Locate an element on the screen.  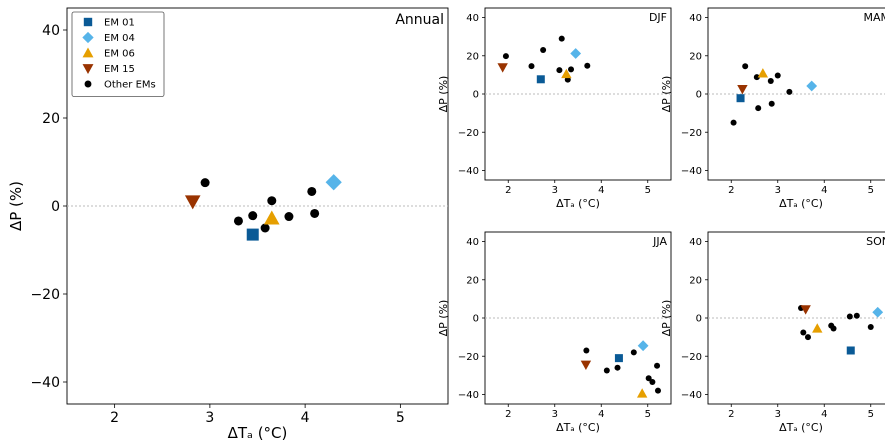
son-y-tick-label: −40 is located at coordinates (691, 395).